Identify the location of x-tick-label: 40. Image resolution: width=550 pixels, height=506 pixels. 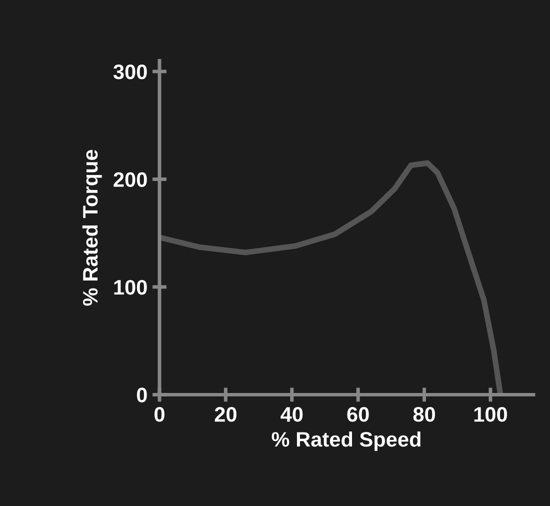
(291, 414).